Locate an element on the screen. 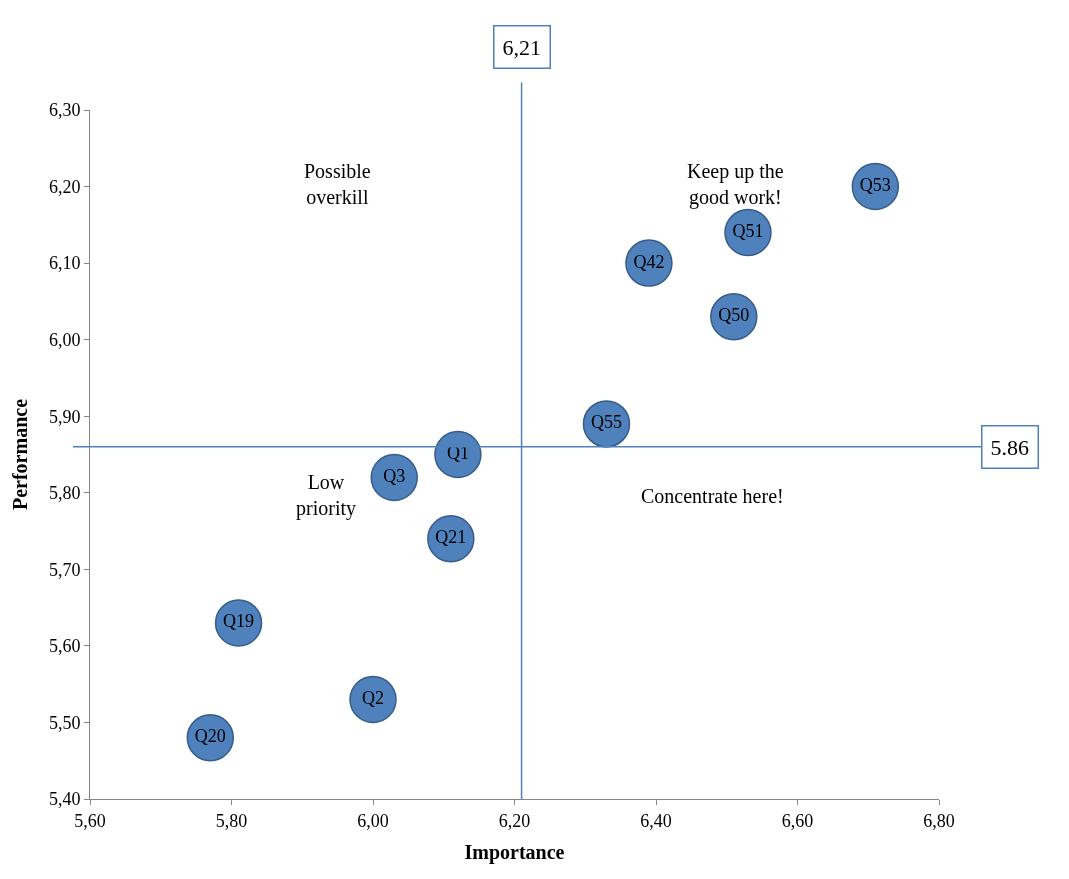 Image resolution: width=1069 pixels, height=879 pixels. data-label: Q51 is located at coordinates (748, 230).